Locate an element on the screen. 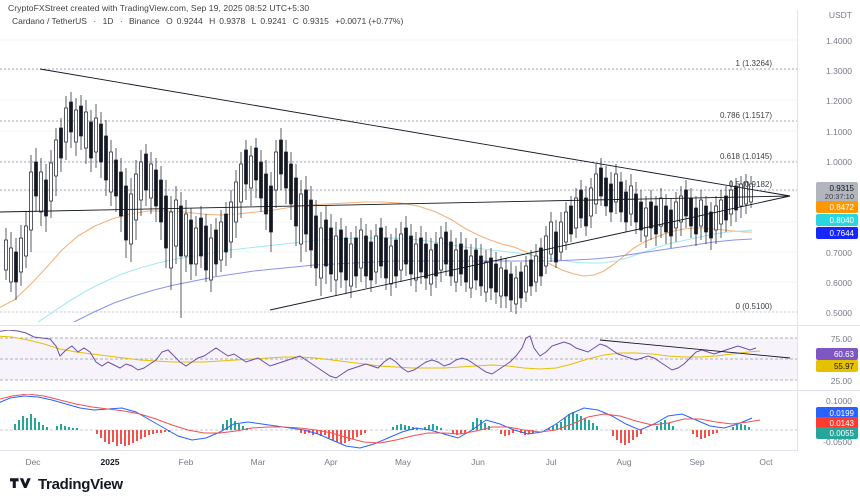 The image size is (860, 501). time-label-feb: Feb is located at coordinates (186, 462).